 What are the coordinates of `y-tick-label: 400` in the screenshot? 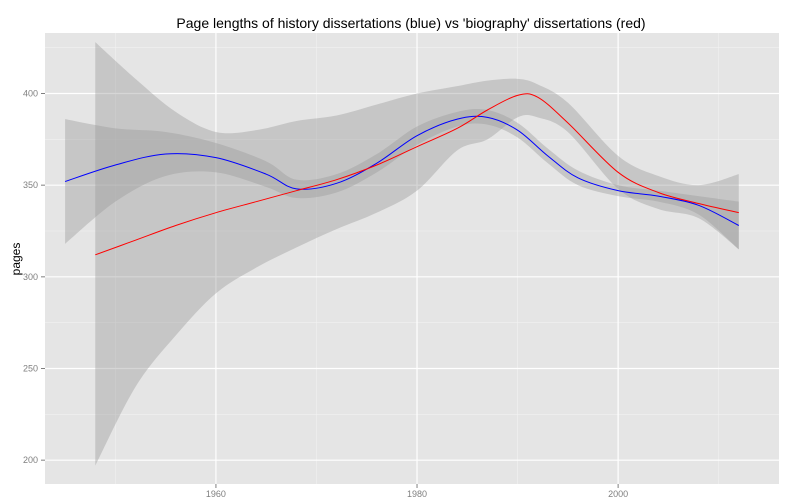 It's located at (30, 94).